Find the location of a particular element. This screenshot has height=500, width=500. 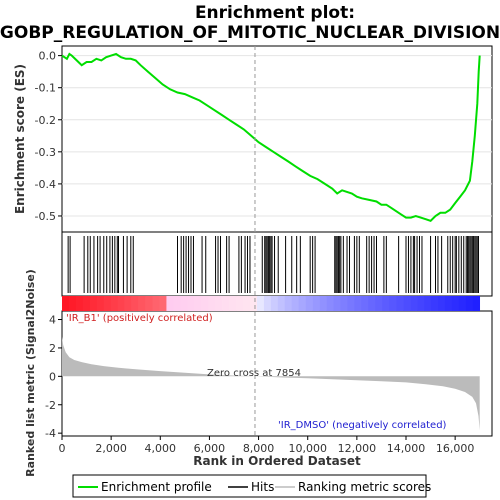

x-tick-label: 16,000 is located at coordinates (455, 448).